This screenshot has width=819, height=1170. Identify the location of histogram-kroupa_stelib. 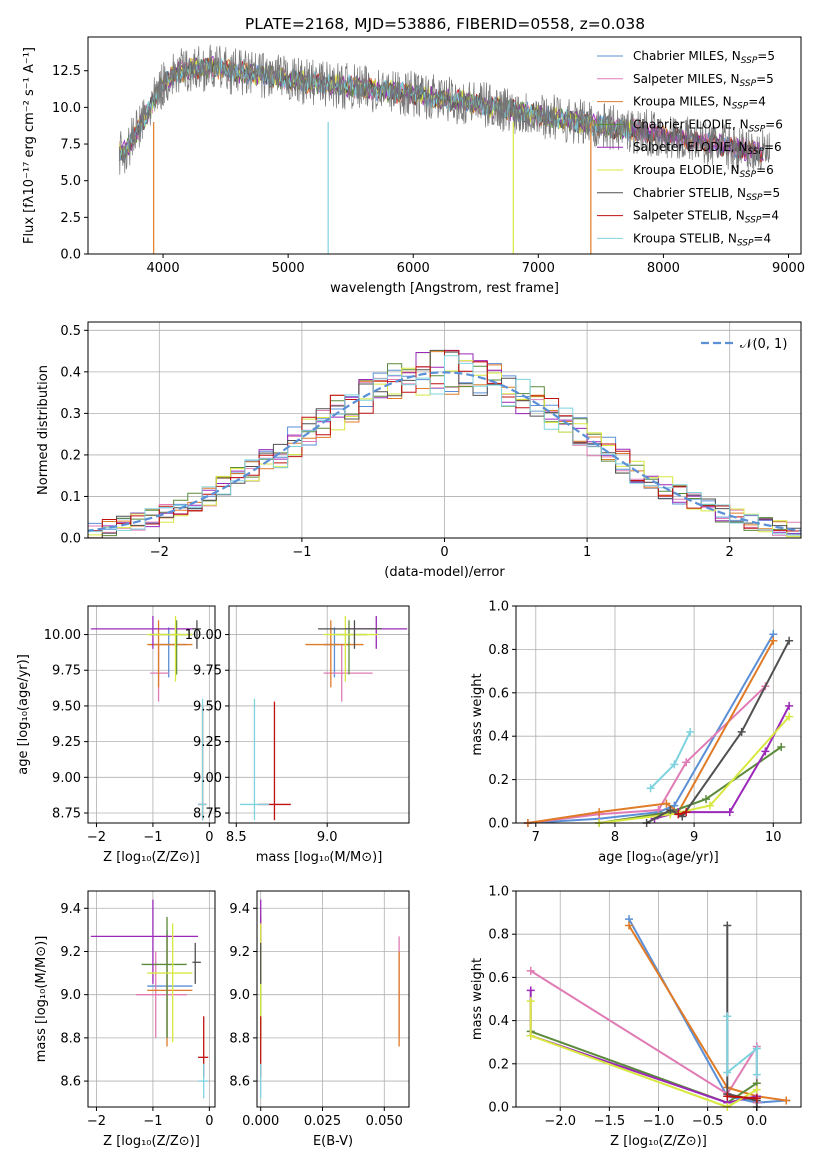
(444, 446).